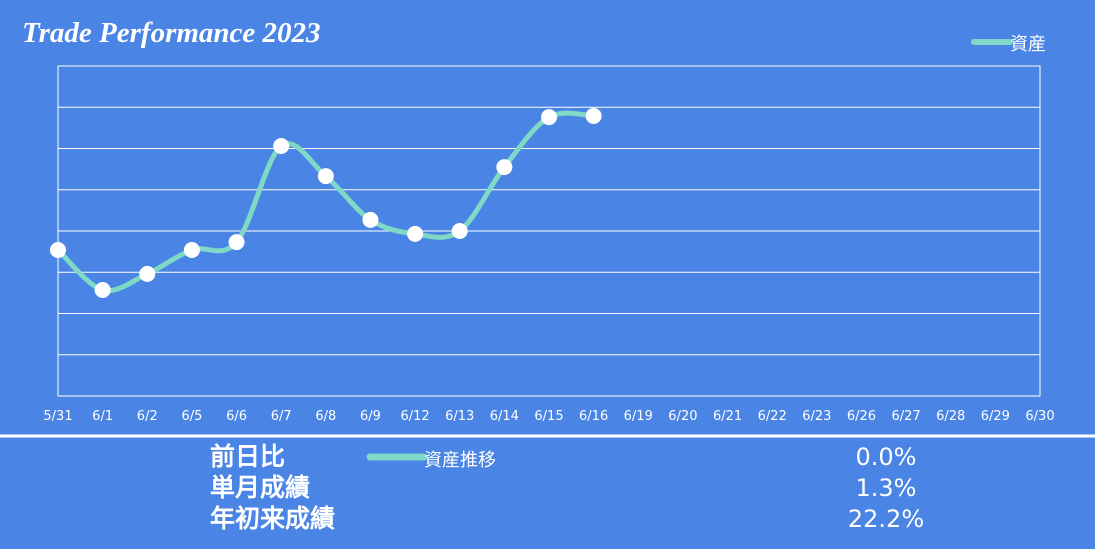 The height and width of the screenshot is (549, 1095). I want to click on x-tick-label: 6/6, so click(236, 416).